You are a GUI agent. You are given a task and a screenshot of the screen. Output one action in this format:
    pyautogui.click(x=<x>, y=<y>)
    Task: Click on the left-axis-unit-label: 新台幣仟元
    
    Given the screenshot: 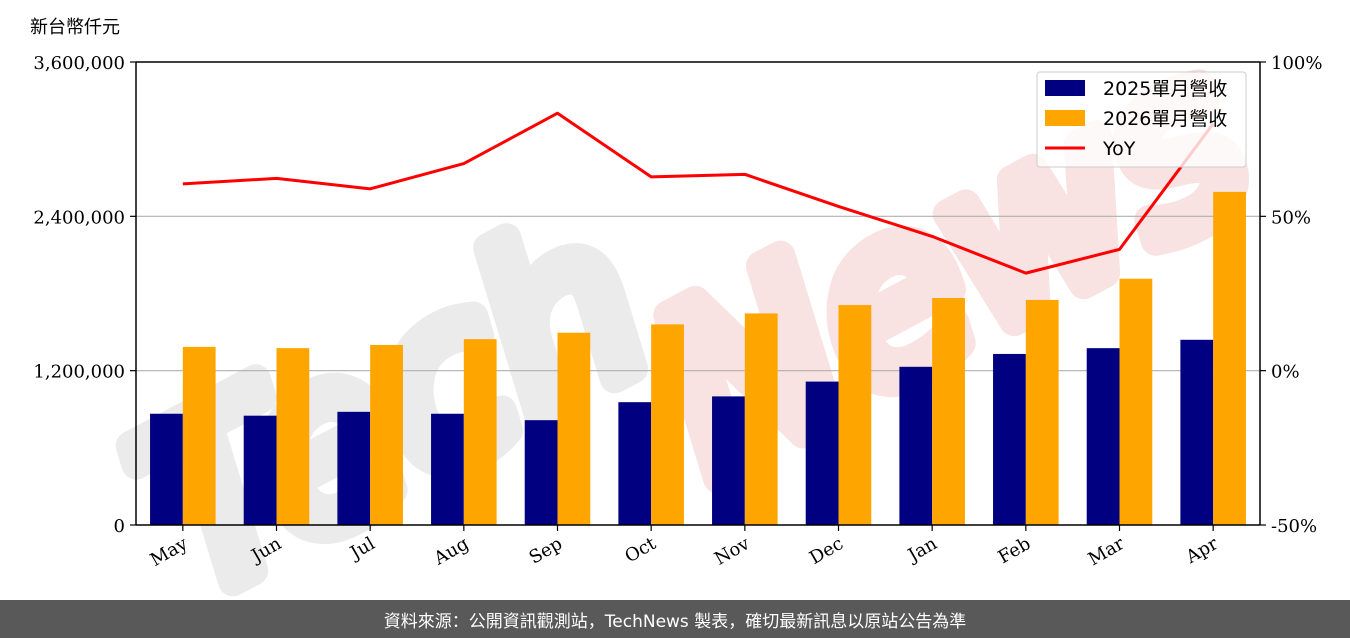 What is the action you would take?
    pyautogui.click(x=75, y=27)
    